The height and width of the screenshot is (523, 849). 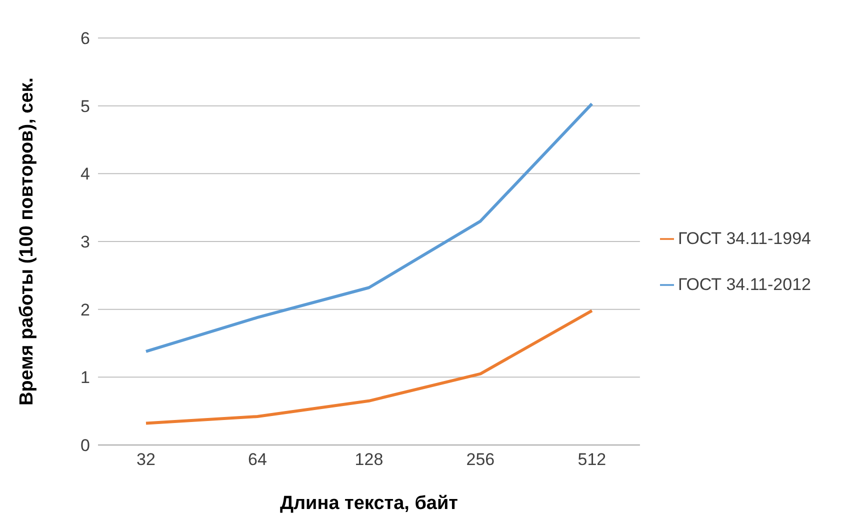 I want to click on y-axis-title: Время работы (100 повторов), сек., so click(x=27, y=241).